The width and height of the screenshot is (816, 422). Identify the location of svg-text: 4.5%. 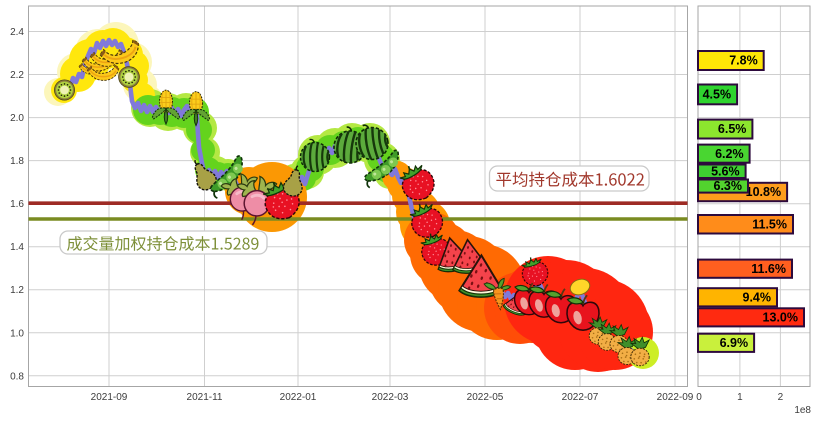
(717, 95).